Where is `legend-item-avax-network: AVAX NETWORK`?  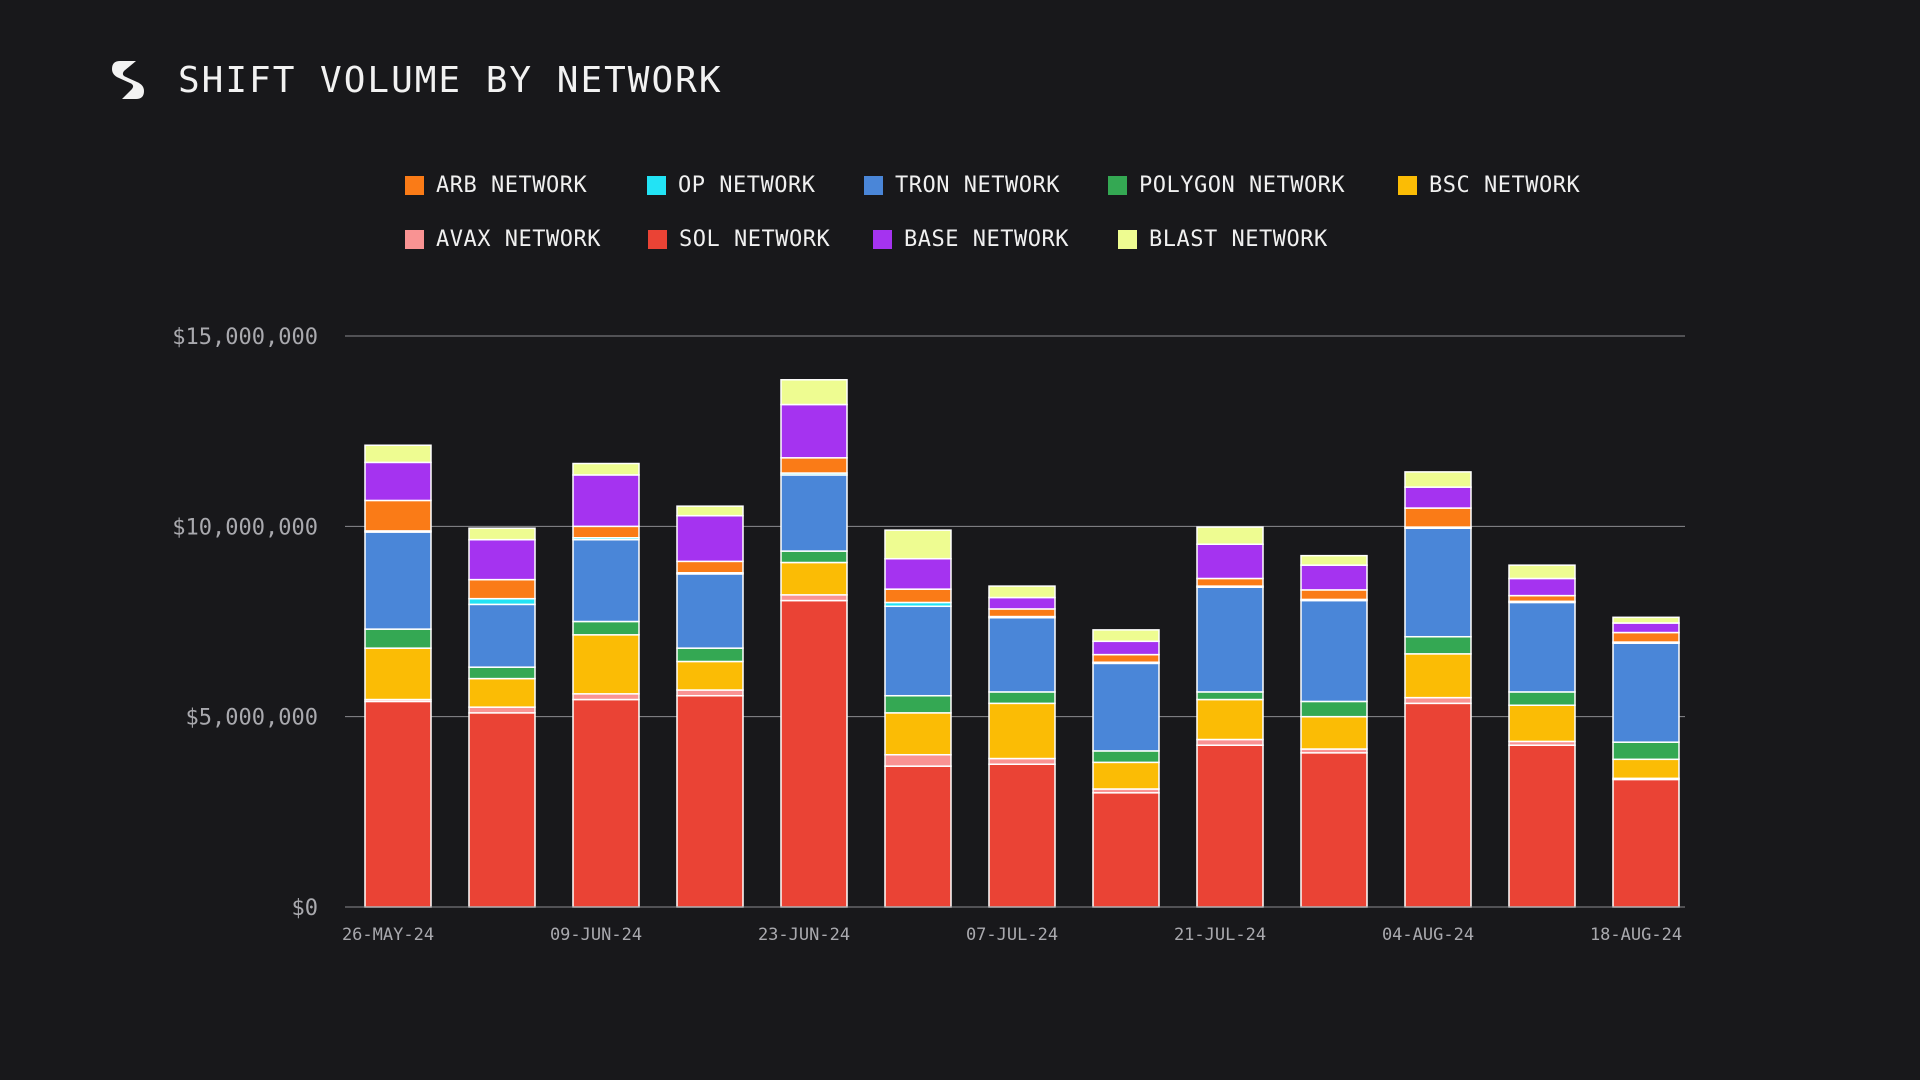 legend-item-avax-network: AVAX NETWORK is located at coordinates (526, 239).